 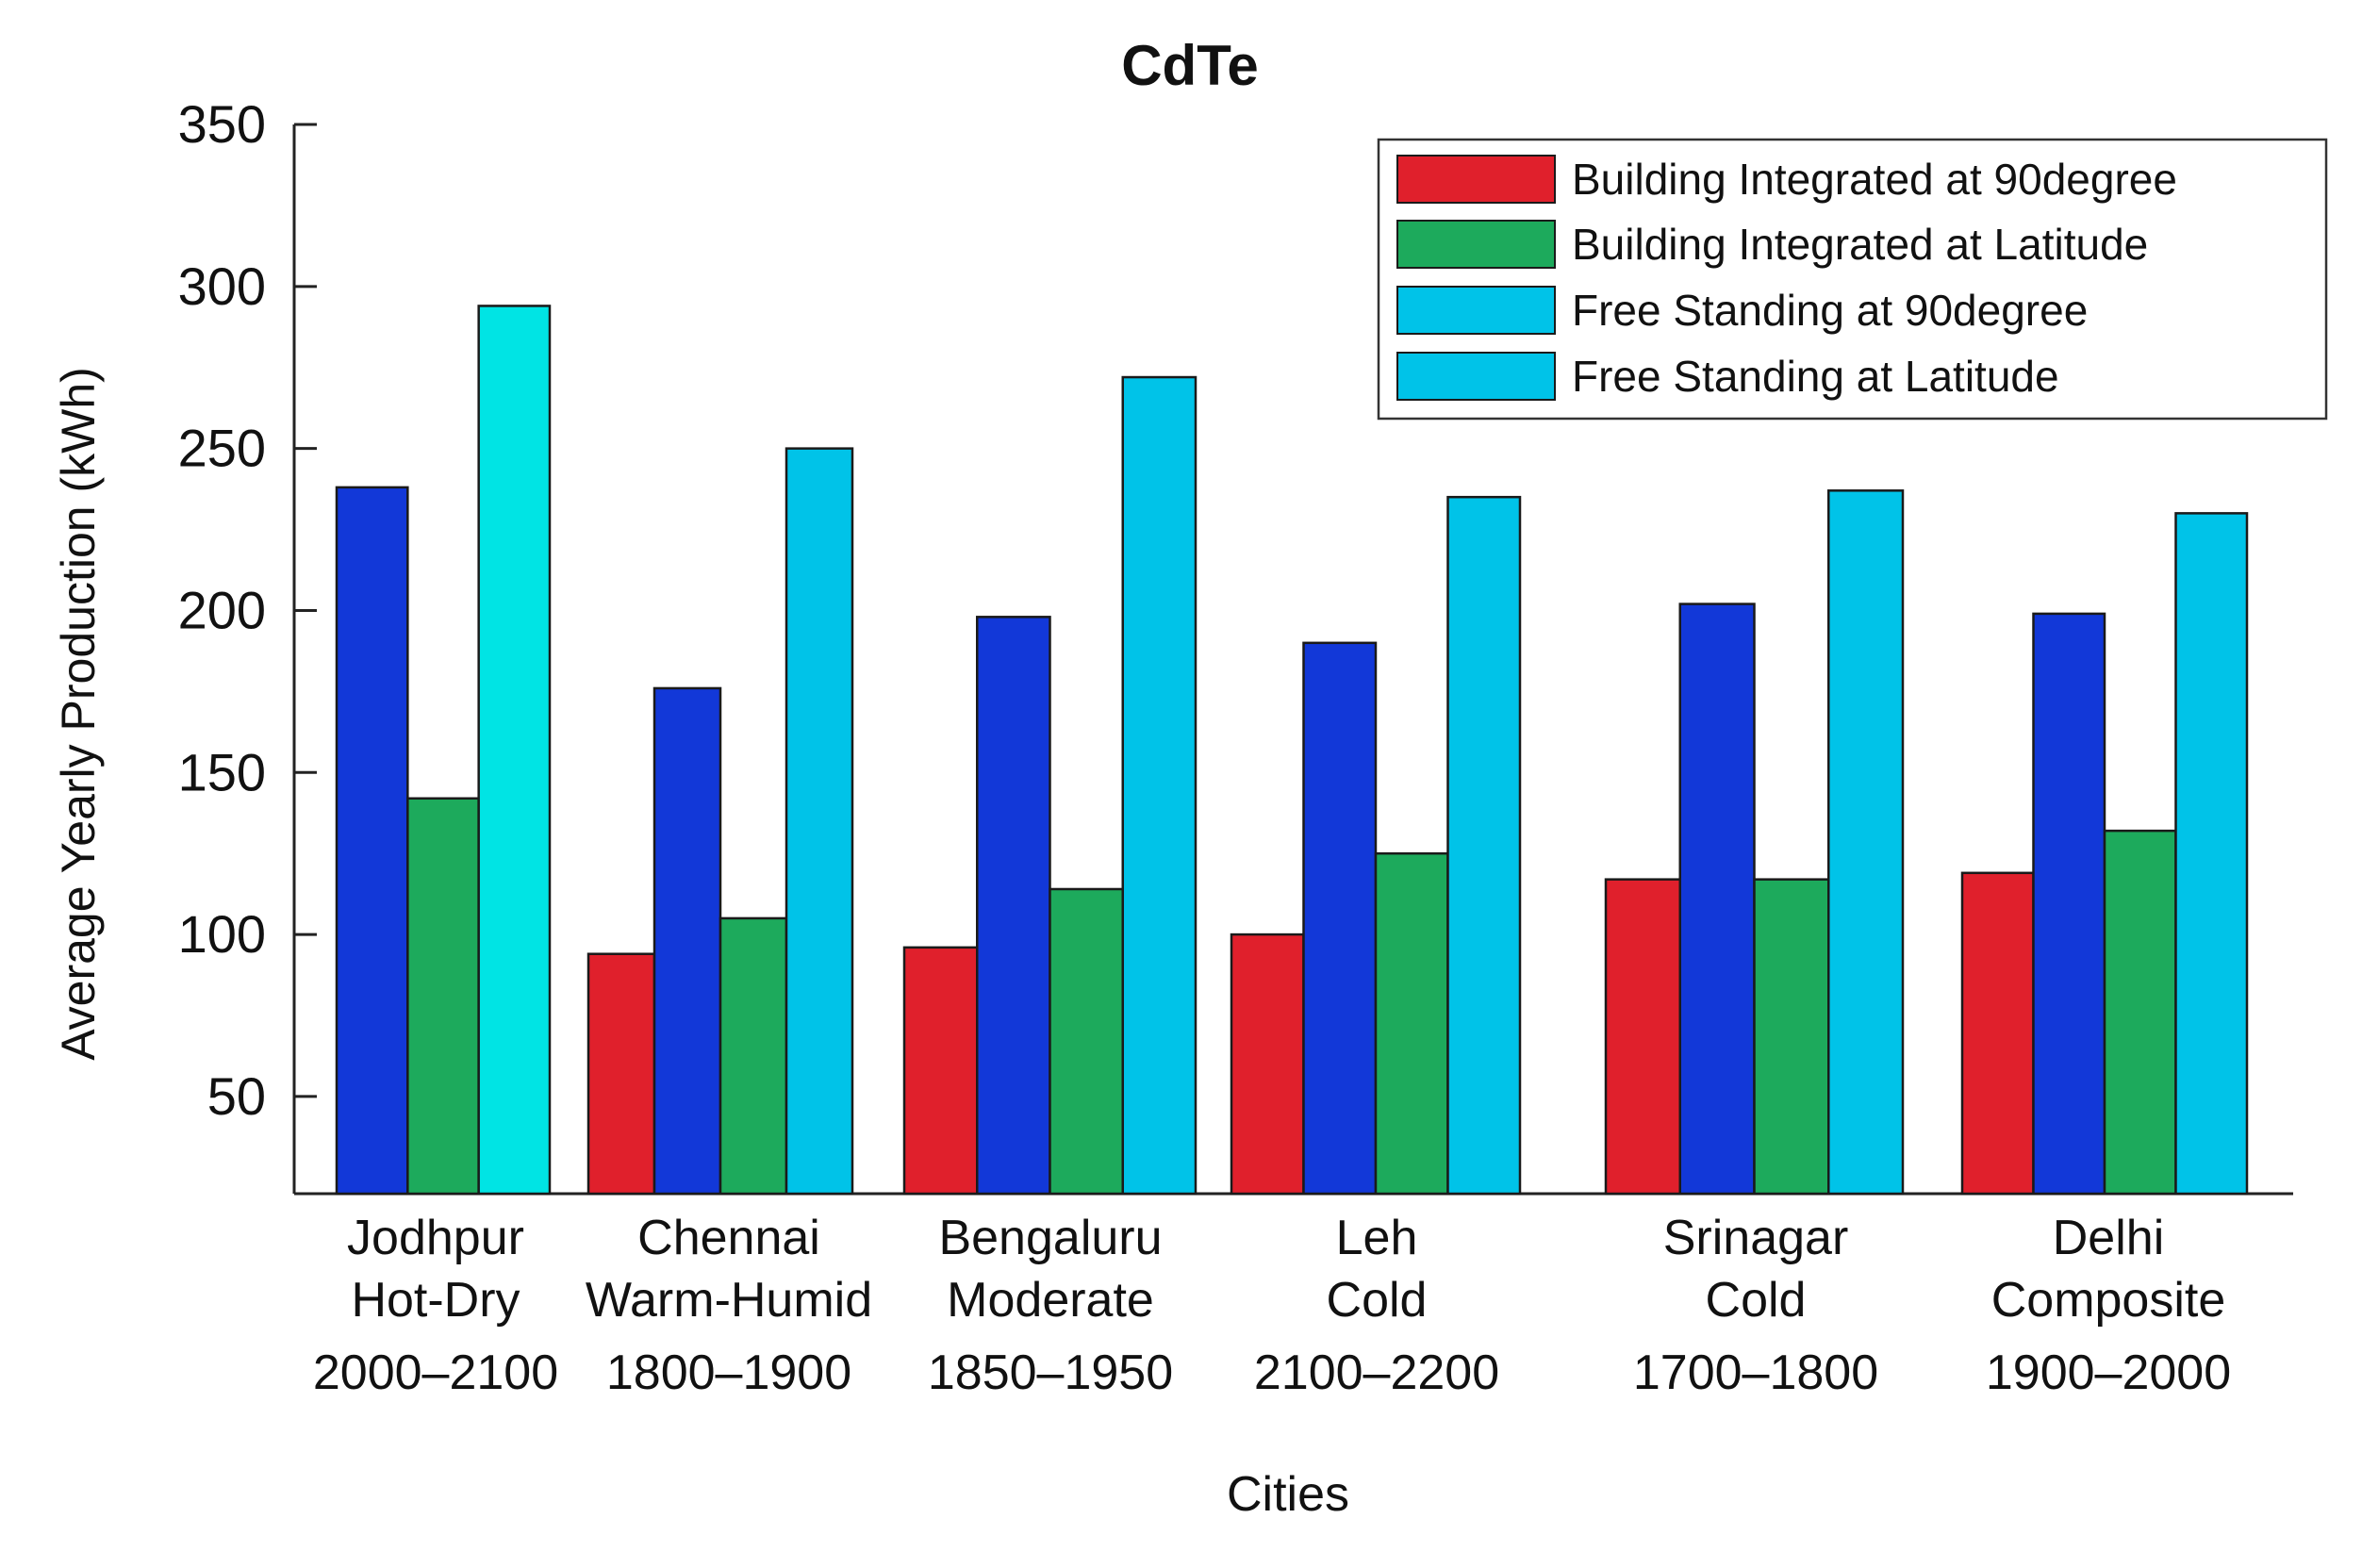 I want to click on bar-cyan-bar-srinagar, so click(x=1866, y=842).